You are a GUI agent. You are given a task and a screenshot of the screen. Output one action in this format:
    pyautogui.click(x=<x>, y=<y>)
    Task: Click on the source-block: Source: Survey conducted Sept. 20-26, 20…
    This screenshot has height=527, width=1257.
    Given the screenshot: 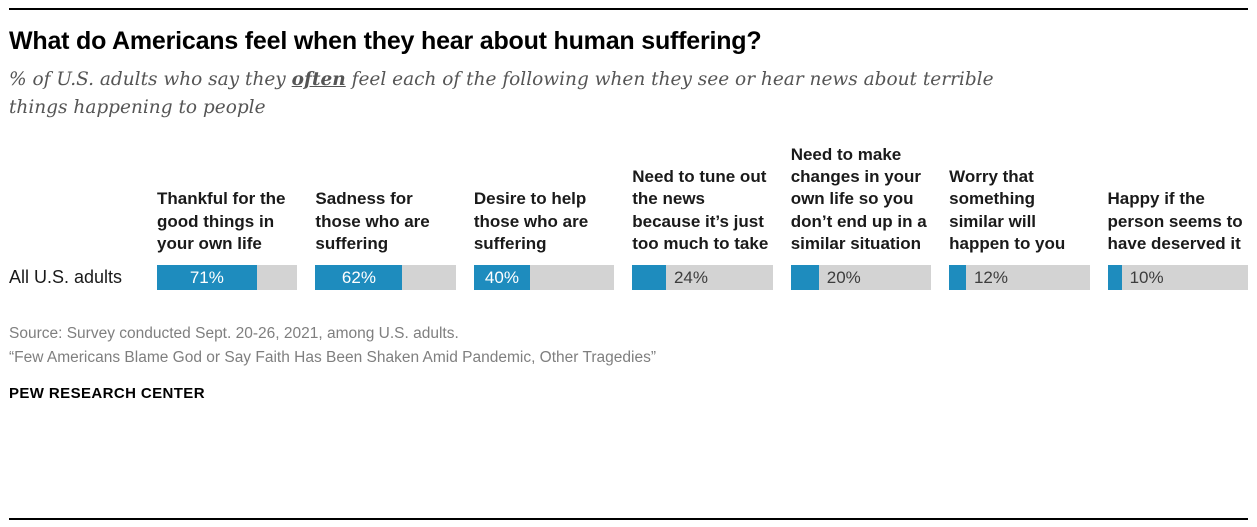 What is the action you would take?
    pyautogui.click(x=628, y=346)
    